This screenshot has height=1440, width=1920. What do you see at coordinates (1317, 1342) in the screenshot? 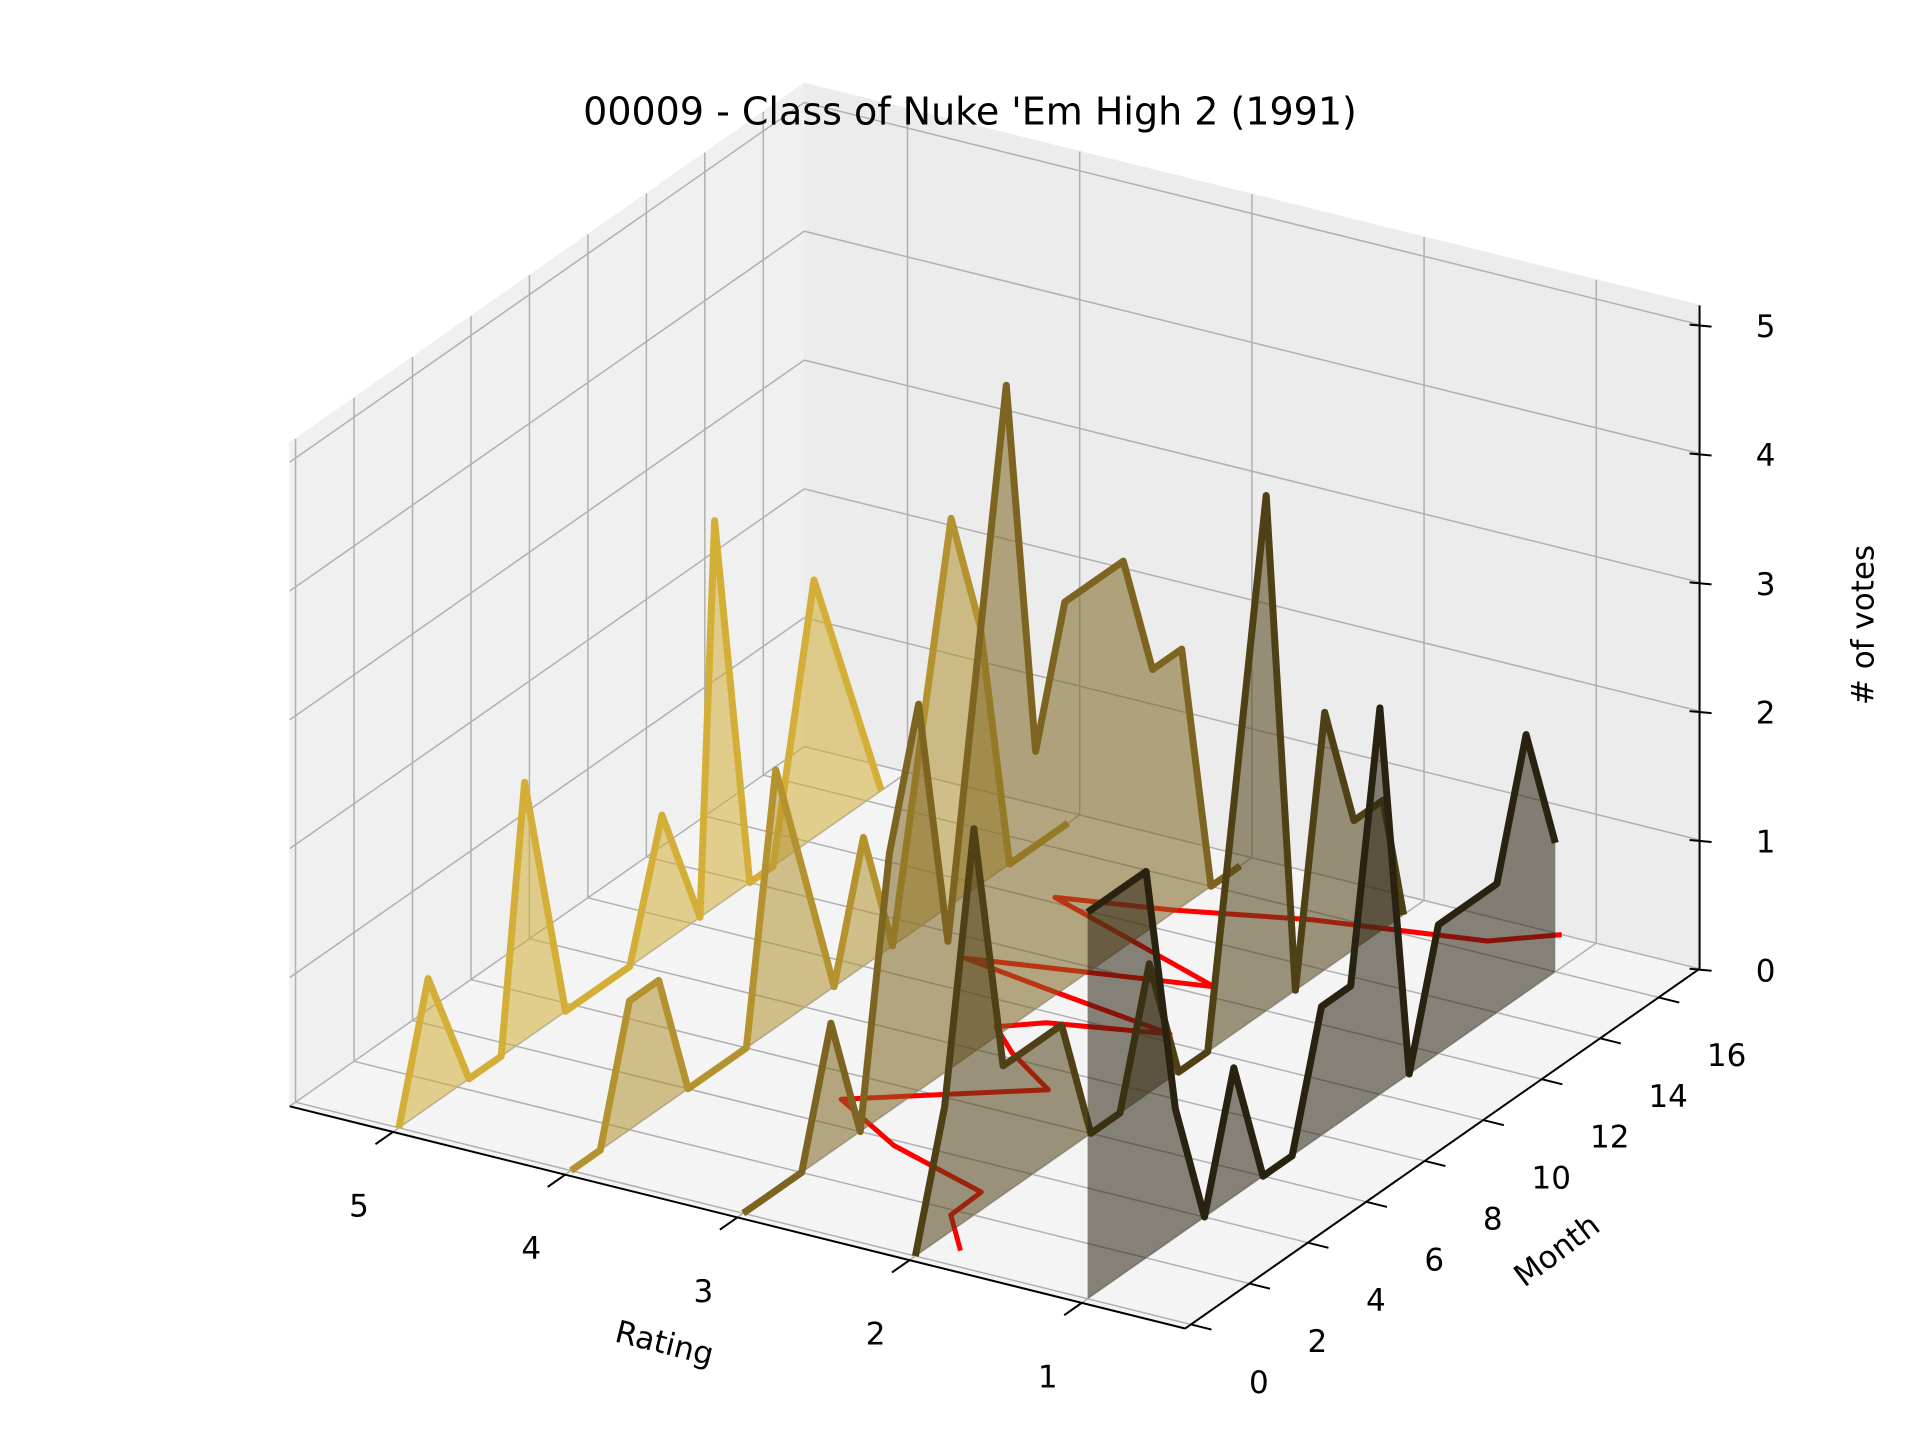
I see `y-tick-label: 2` at bounding box center [1317, 1342].